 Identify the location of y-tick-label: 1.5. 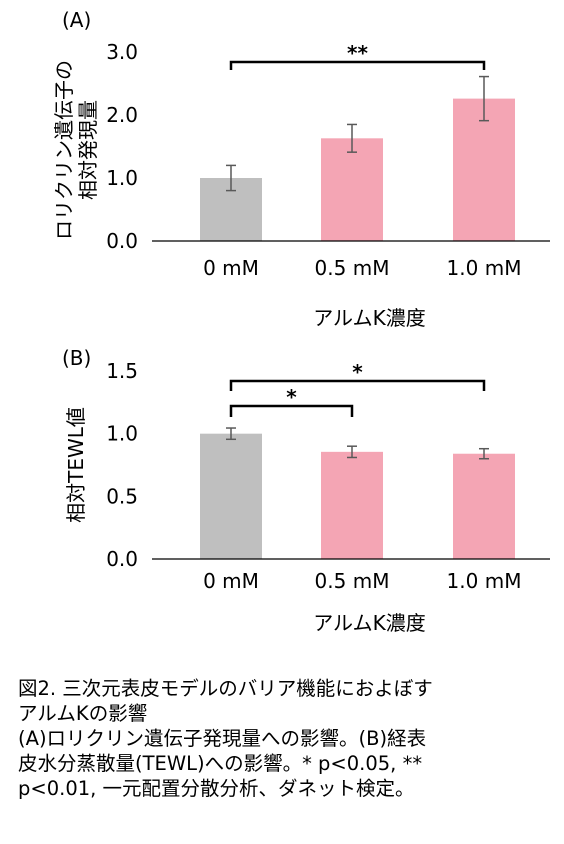
(122, 371).